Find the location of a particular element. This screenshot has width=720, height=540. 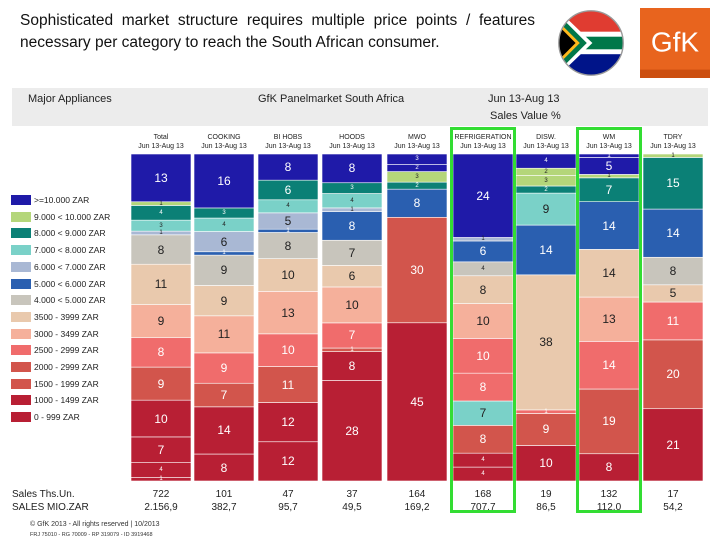

legend-label: >=10.000 ZAR is located at coordinates (62, 200).